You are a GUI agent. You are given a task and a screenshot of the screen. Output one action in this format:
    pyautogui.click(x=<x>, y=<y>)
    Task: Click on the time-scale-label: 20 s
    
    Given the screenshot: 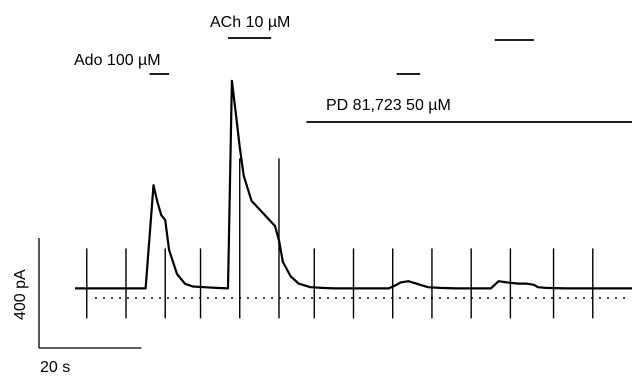 What is the action you would take?
    pyautogui.click(x=55, y=367)
    